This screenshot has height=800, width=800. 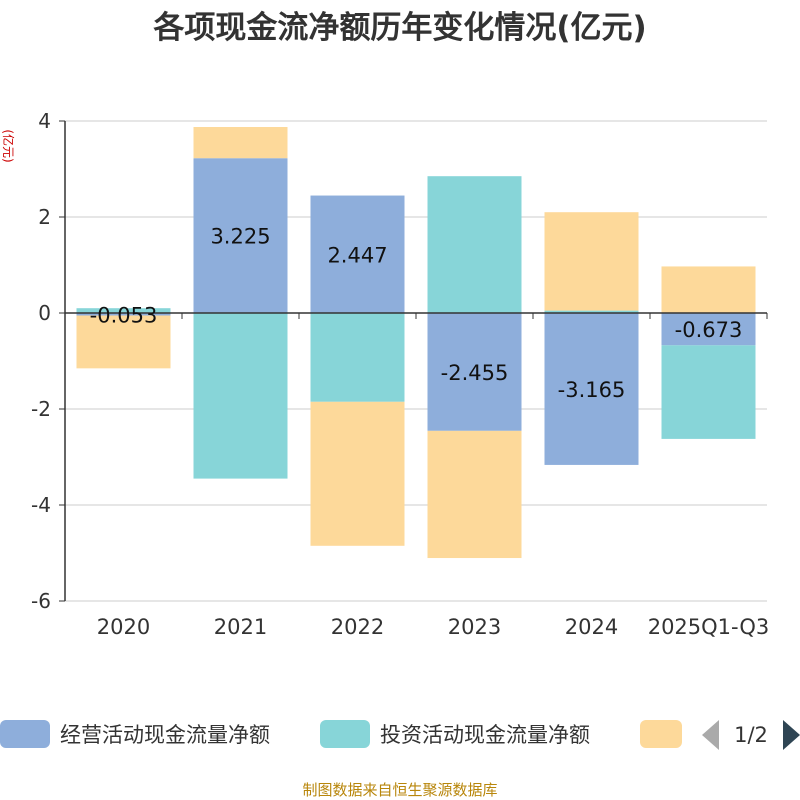 What do you see at coordinates (44, 313) in the screenshot?
I see `y-tick-label: 0` at bounding box center [44, 313].